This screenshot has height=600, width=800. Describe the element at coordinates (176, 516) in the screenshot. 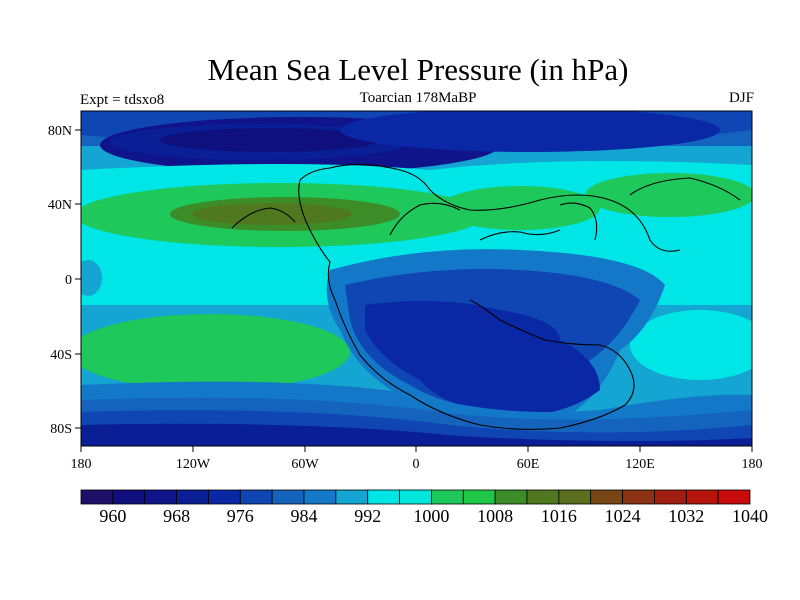

I see `colorbar-label: 968` at that location.